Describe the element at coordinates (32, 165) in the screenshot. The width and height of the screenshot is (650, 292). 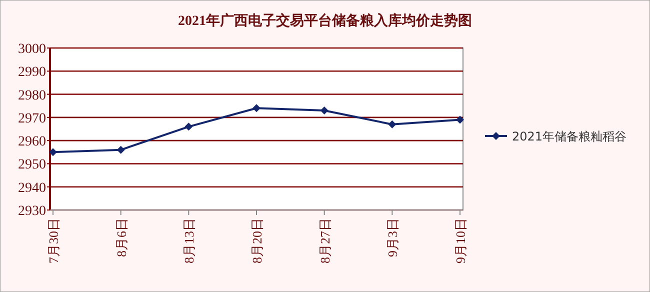
I see `y-tick-label: 2950` at that location.